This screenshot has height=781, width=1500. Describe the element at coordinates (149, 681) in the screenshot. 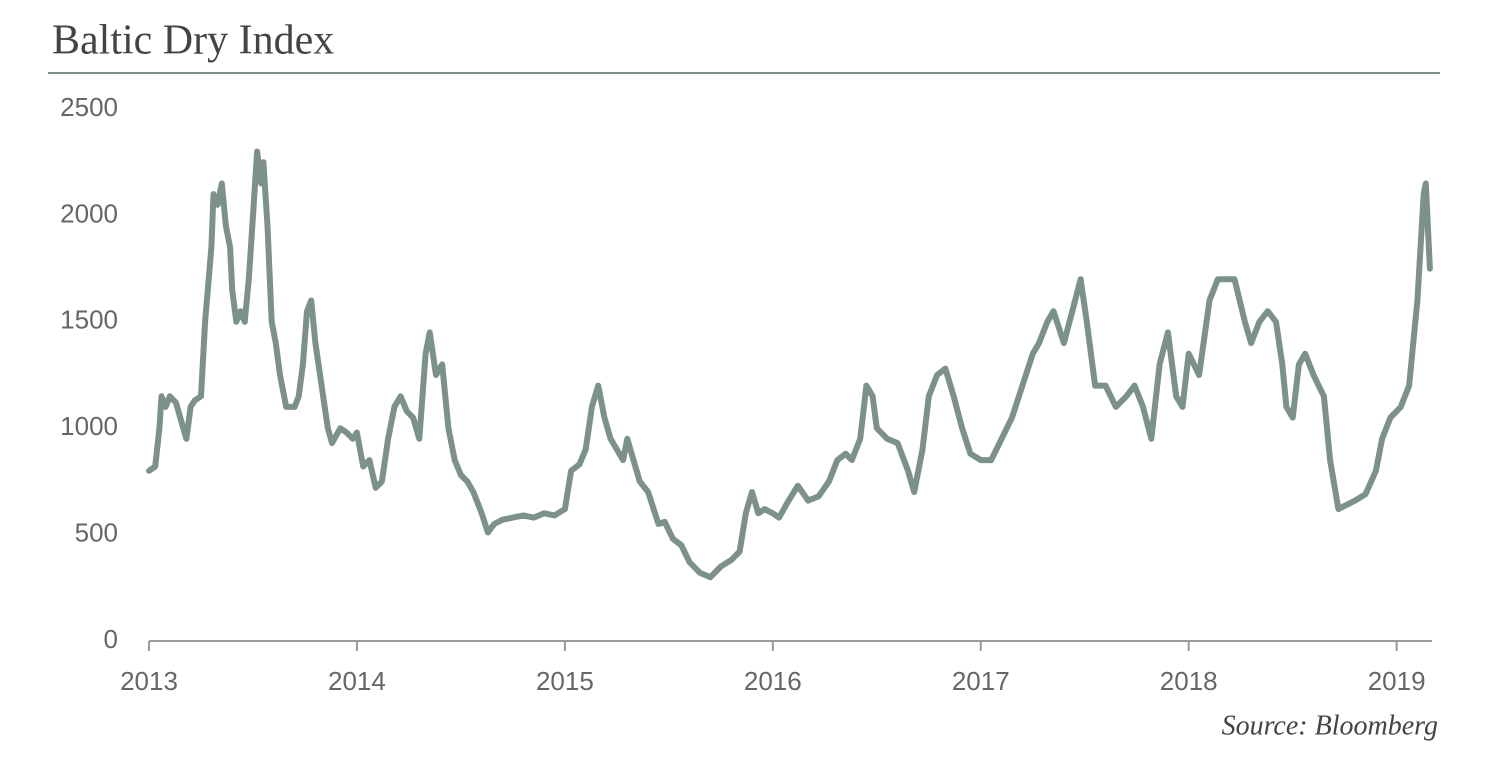

I see `x-tick-label: 2013` at that location.